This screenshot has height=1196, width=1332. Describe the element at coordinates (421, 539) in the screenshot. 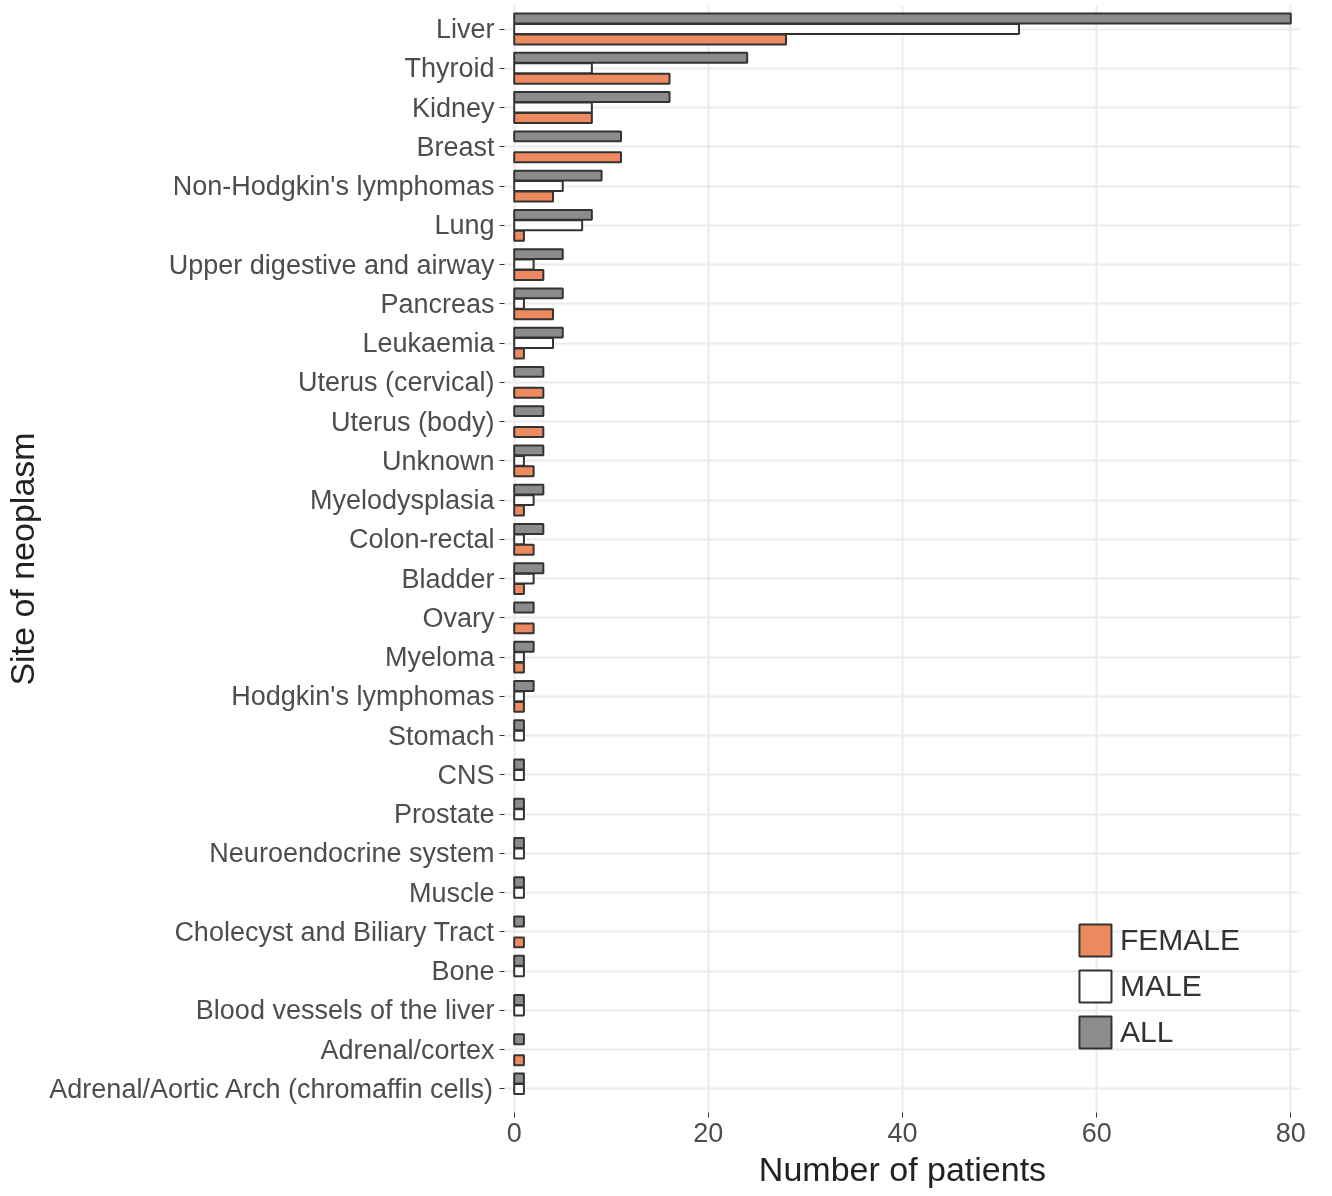

I see `y-tick-label: Colon-rectal` at that location.